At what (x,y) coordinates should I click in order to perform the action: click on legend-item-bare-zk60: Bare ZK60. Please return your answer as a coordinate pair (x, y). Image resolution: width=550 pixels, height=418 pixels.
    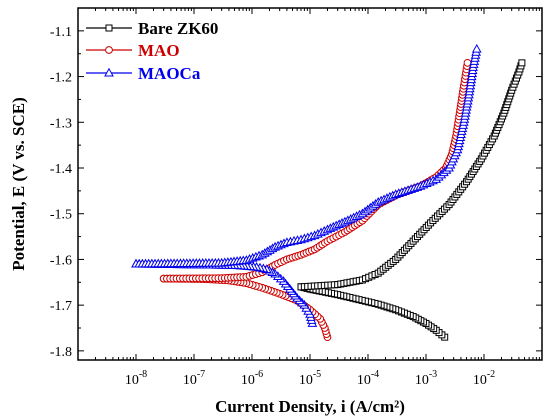
    Looking at the image, I should click on (152, 28).